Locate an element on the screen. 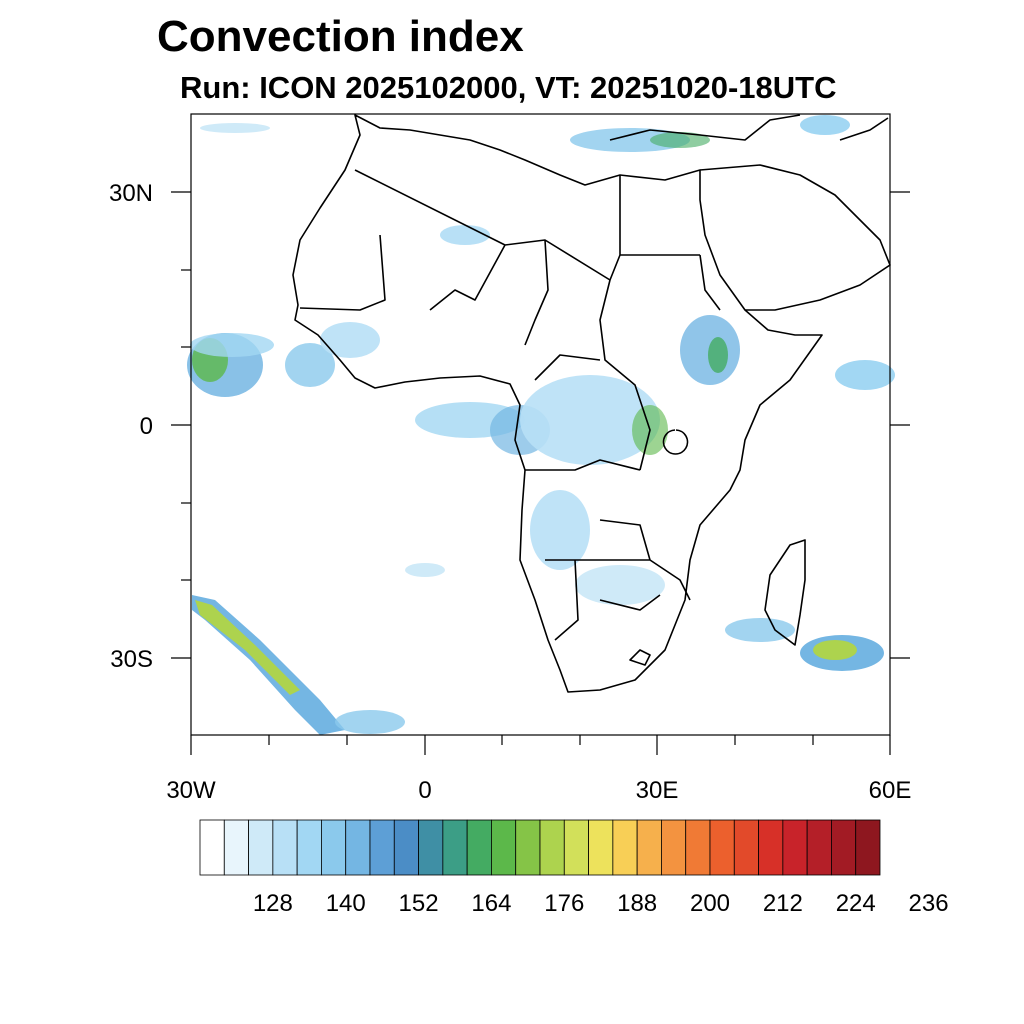  colorbar-tick-label: 164 is located at coordinates (491, 903).